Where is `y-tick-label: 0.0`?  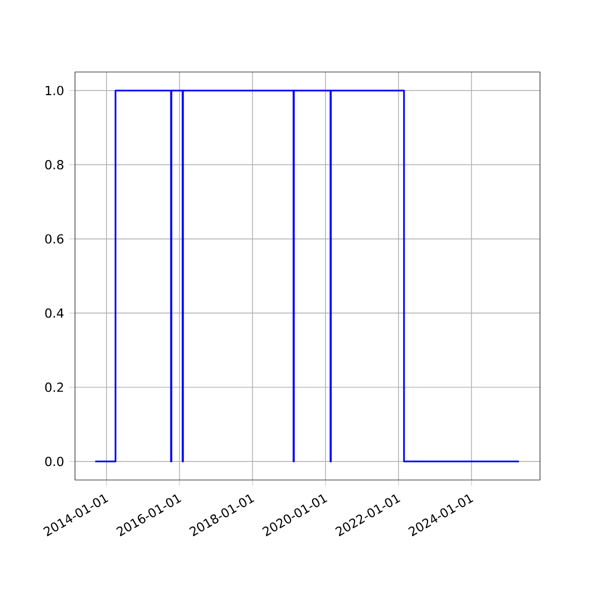 y-tick-label: 0.0 is located at coordinates (54, 461).